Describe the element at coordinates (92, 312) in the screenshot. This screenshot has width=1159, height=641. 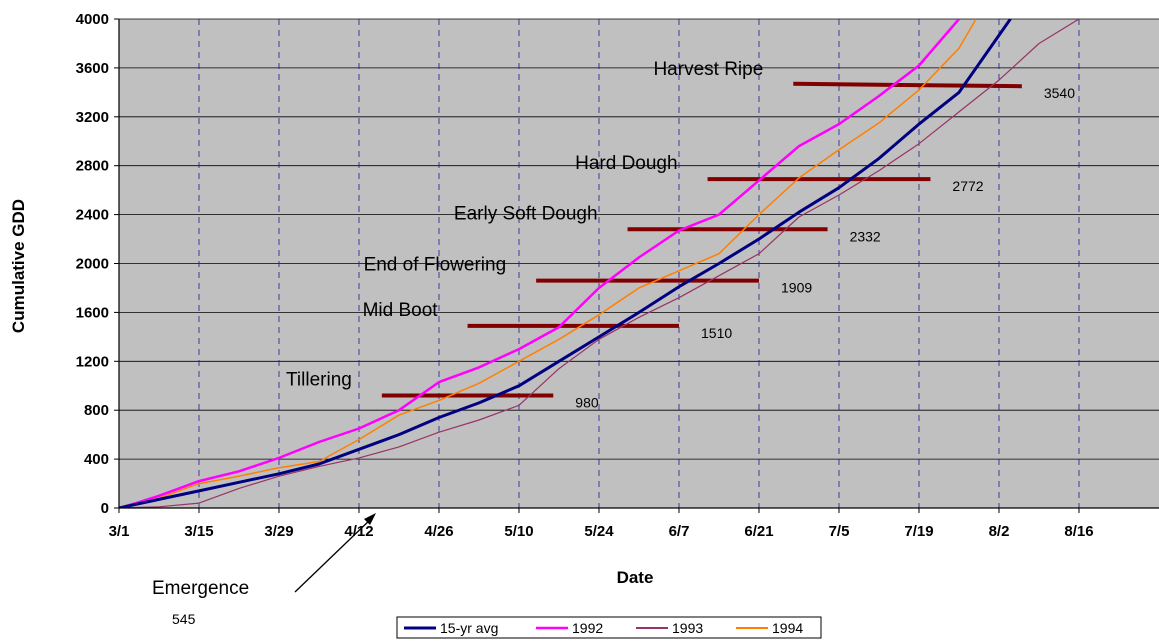
I see `y-tick-label: 1600` at that location.